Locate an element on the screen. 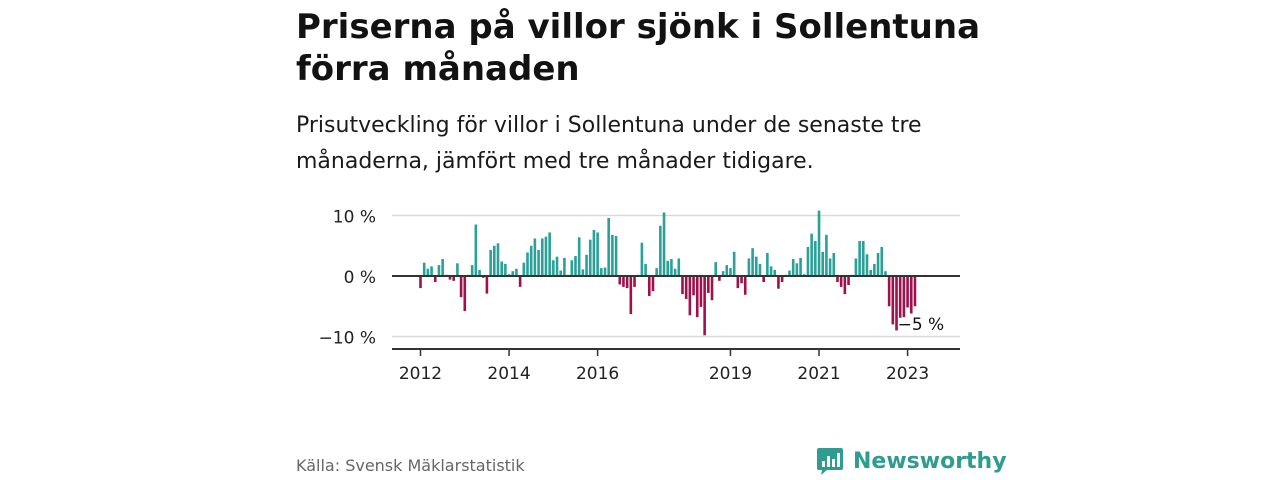 This screenshot has width=1280, height=480. bar-series is located at coordinates (668, 273).